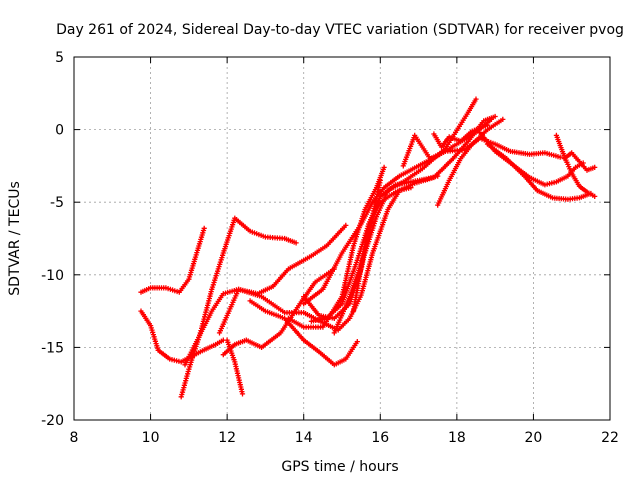 The width and height of the screenshot is (640, 480). I want to click on x-tick-label: 12, so click(227, 438).